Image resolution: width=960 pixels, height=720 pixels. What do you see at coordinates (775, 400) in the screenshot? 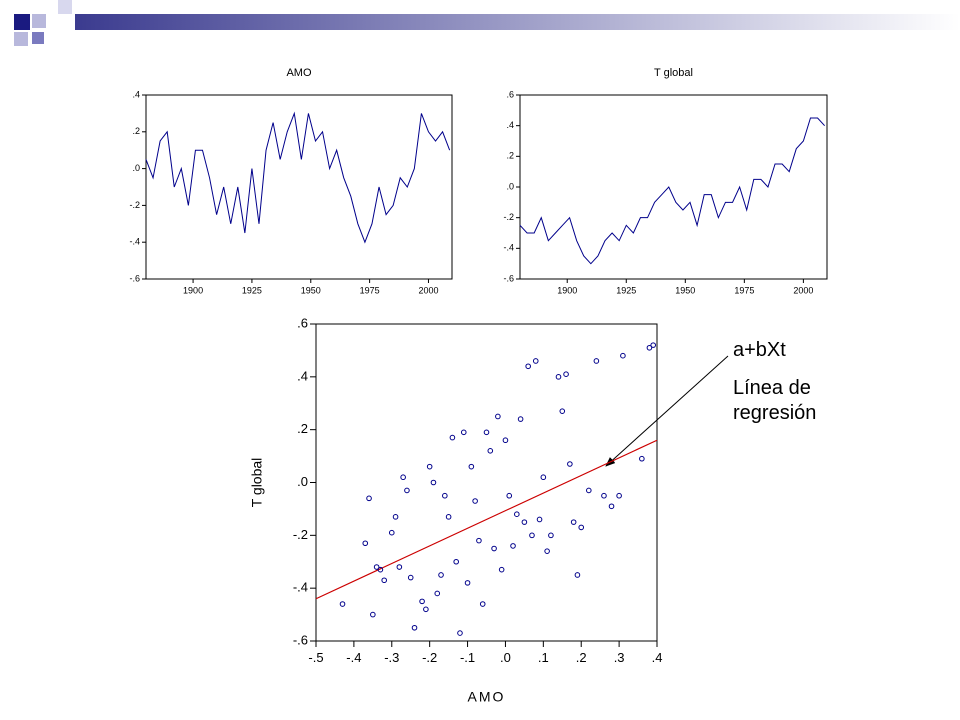
I see `annotation-label: Línea de regresión` at bounding box center [775, 400].